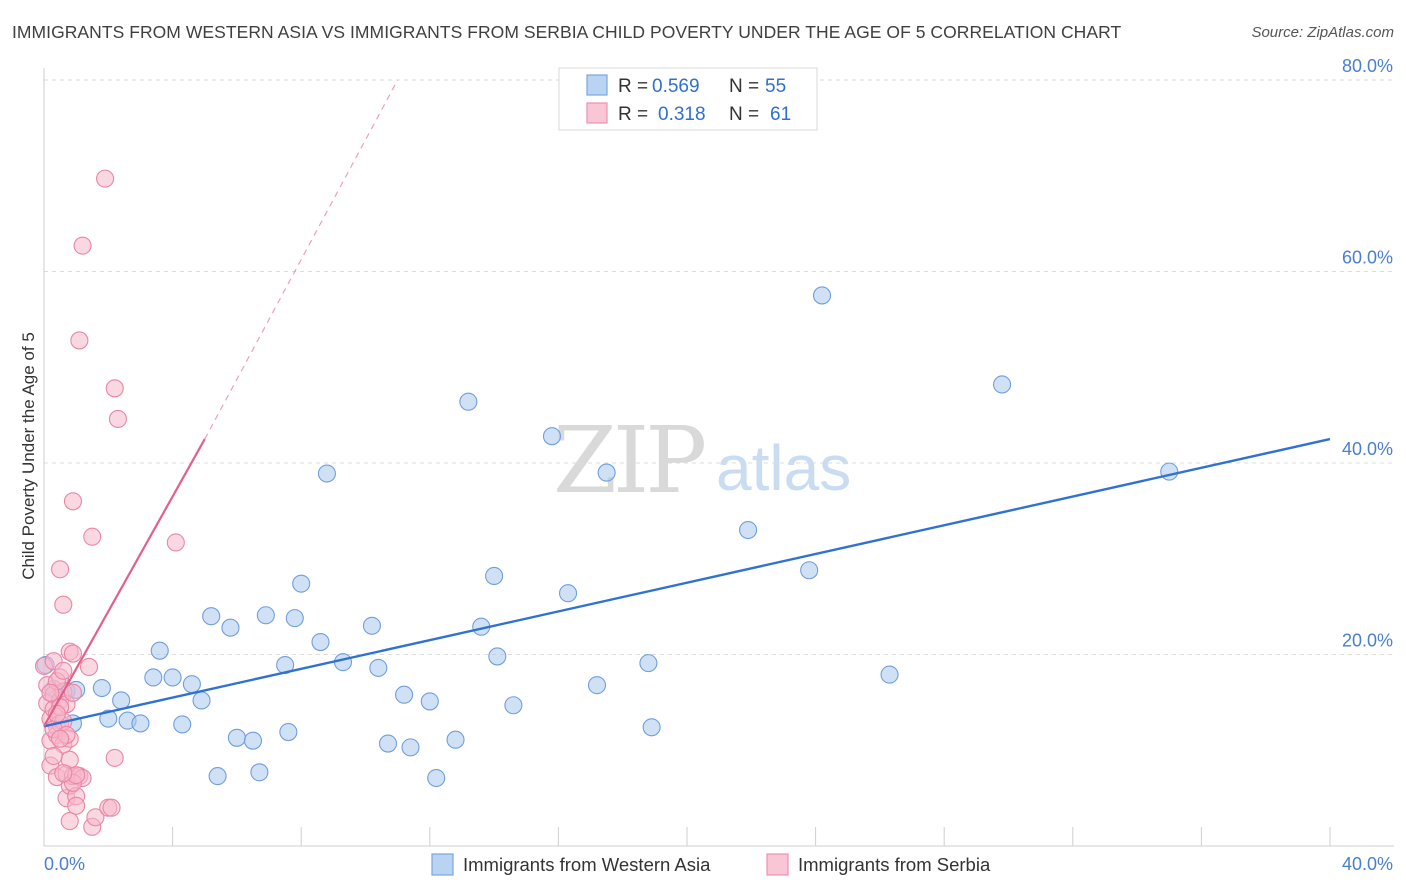  What do you see at coordinates (301, 259) in the screenshot?
I see `trend-line-serbia-extension` at bounding box center [301, 259].